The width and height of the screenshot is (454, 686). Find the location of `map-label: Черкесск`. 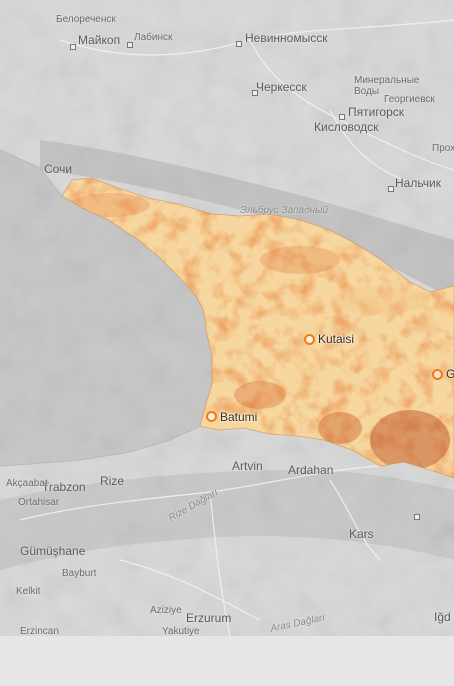

map-label: Черкесск is located at coordinates (281, 87).